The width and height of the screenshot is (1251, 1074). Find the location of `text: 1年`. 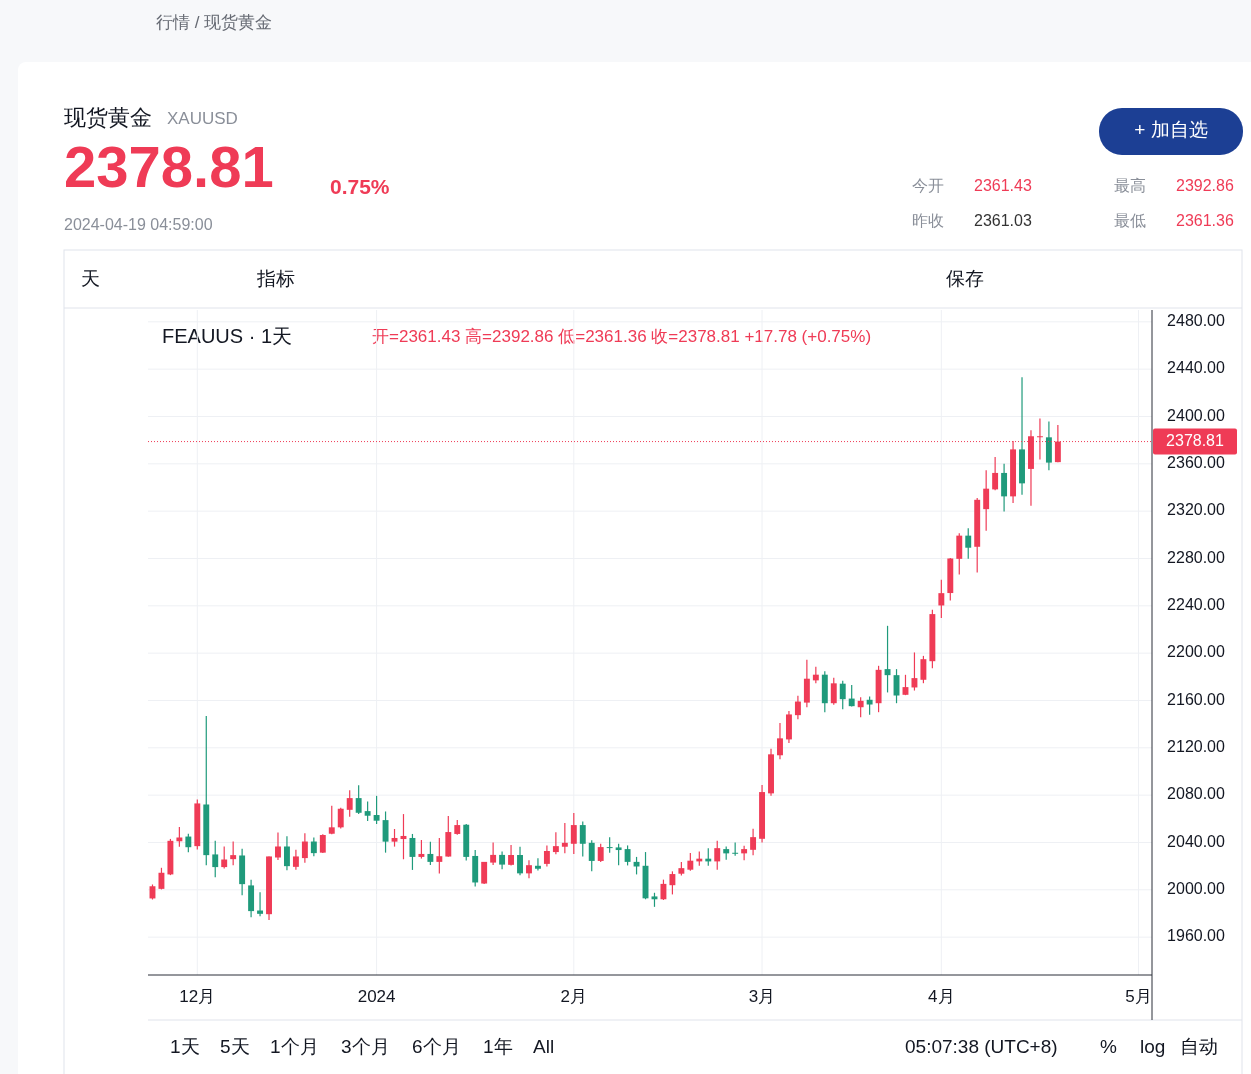

text: 1年 is located at coordinates (498, 1047).